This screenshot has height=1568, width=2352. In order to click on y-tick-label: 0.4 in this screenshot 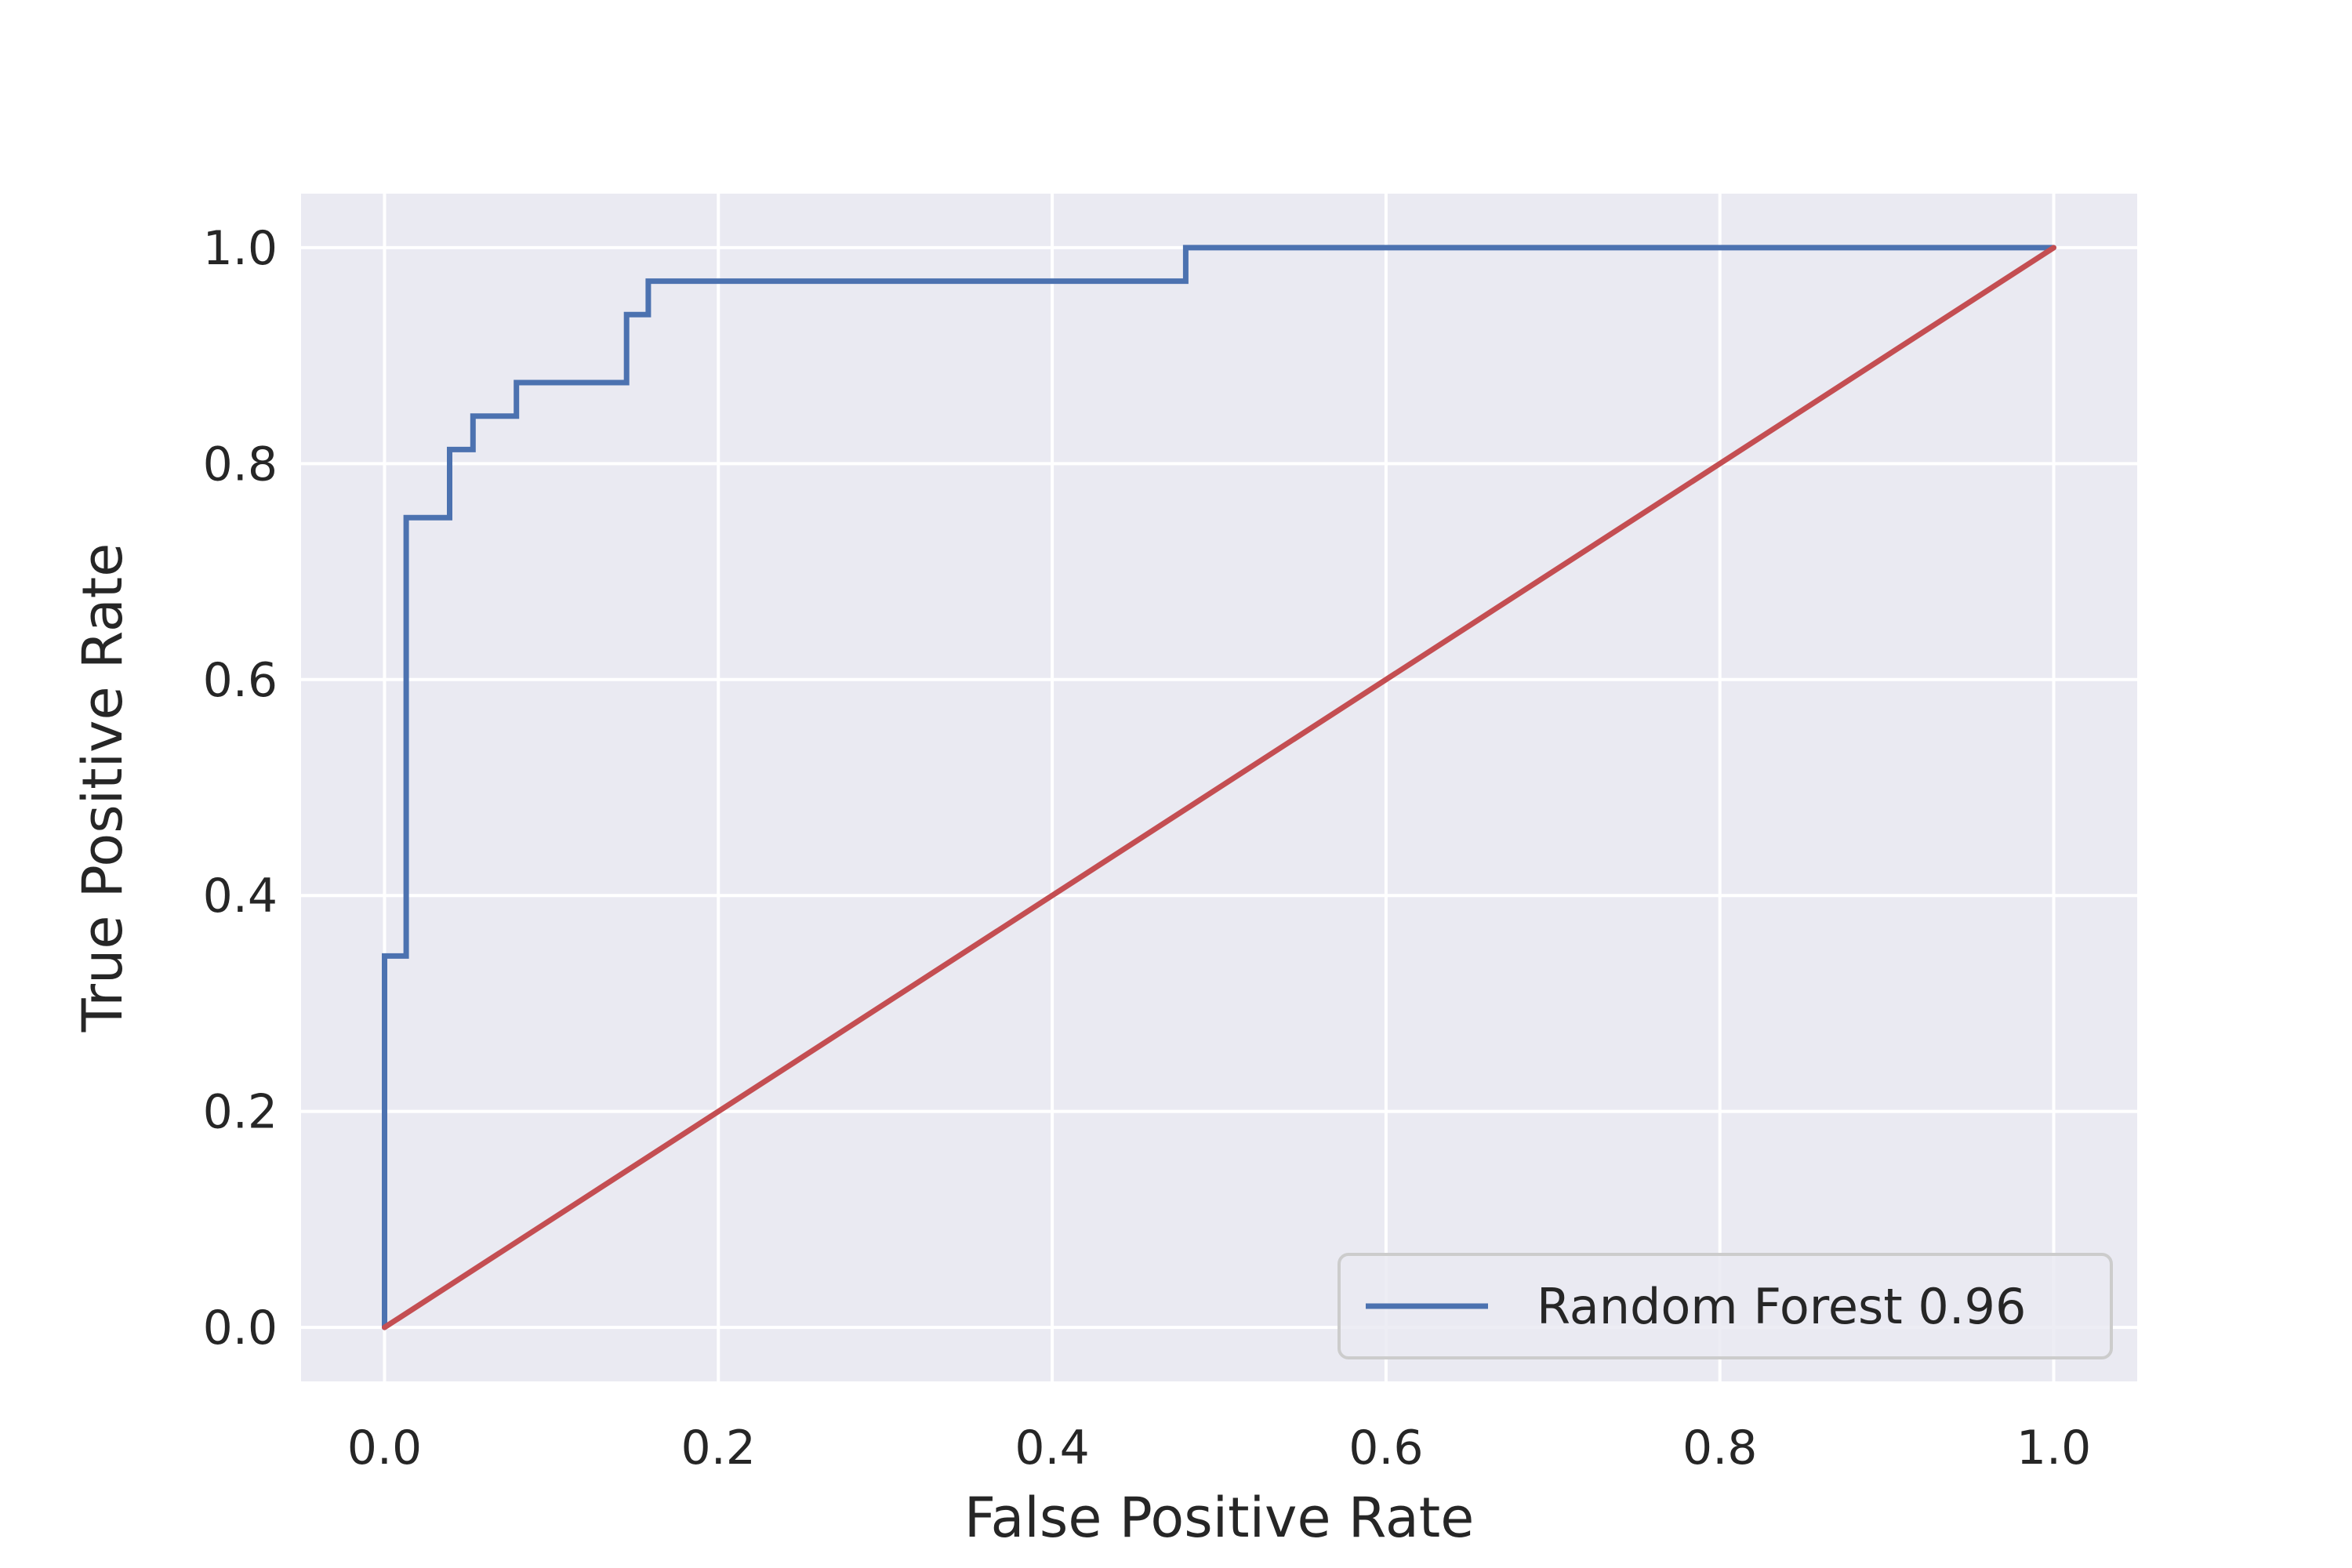, I will do `click(240, 896)`.